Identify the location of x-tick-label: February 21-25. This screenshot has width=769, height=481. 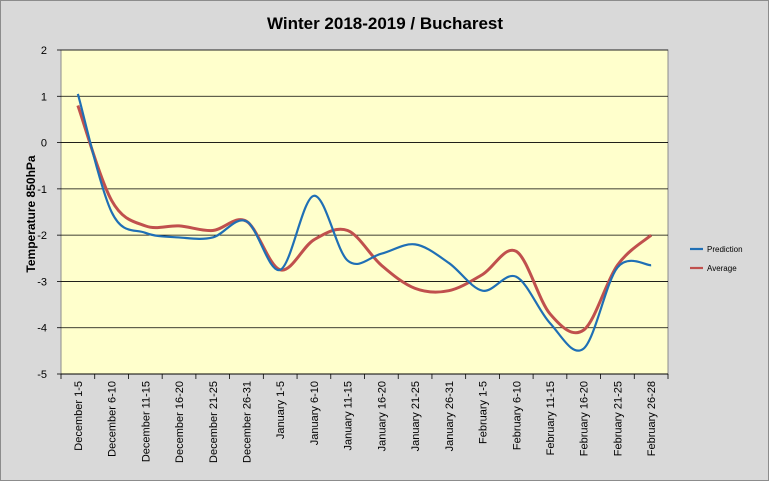
(618, 418).